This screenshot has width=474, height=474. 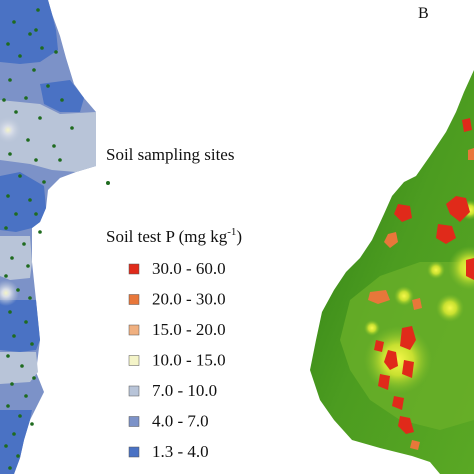 I want to click on legend-class-label: 10.0 - 15.0, so click(x=189, y=360).